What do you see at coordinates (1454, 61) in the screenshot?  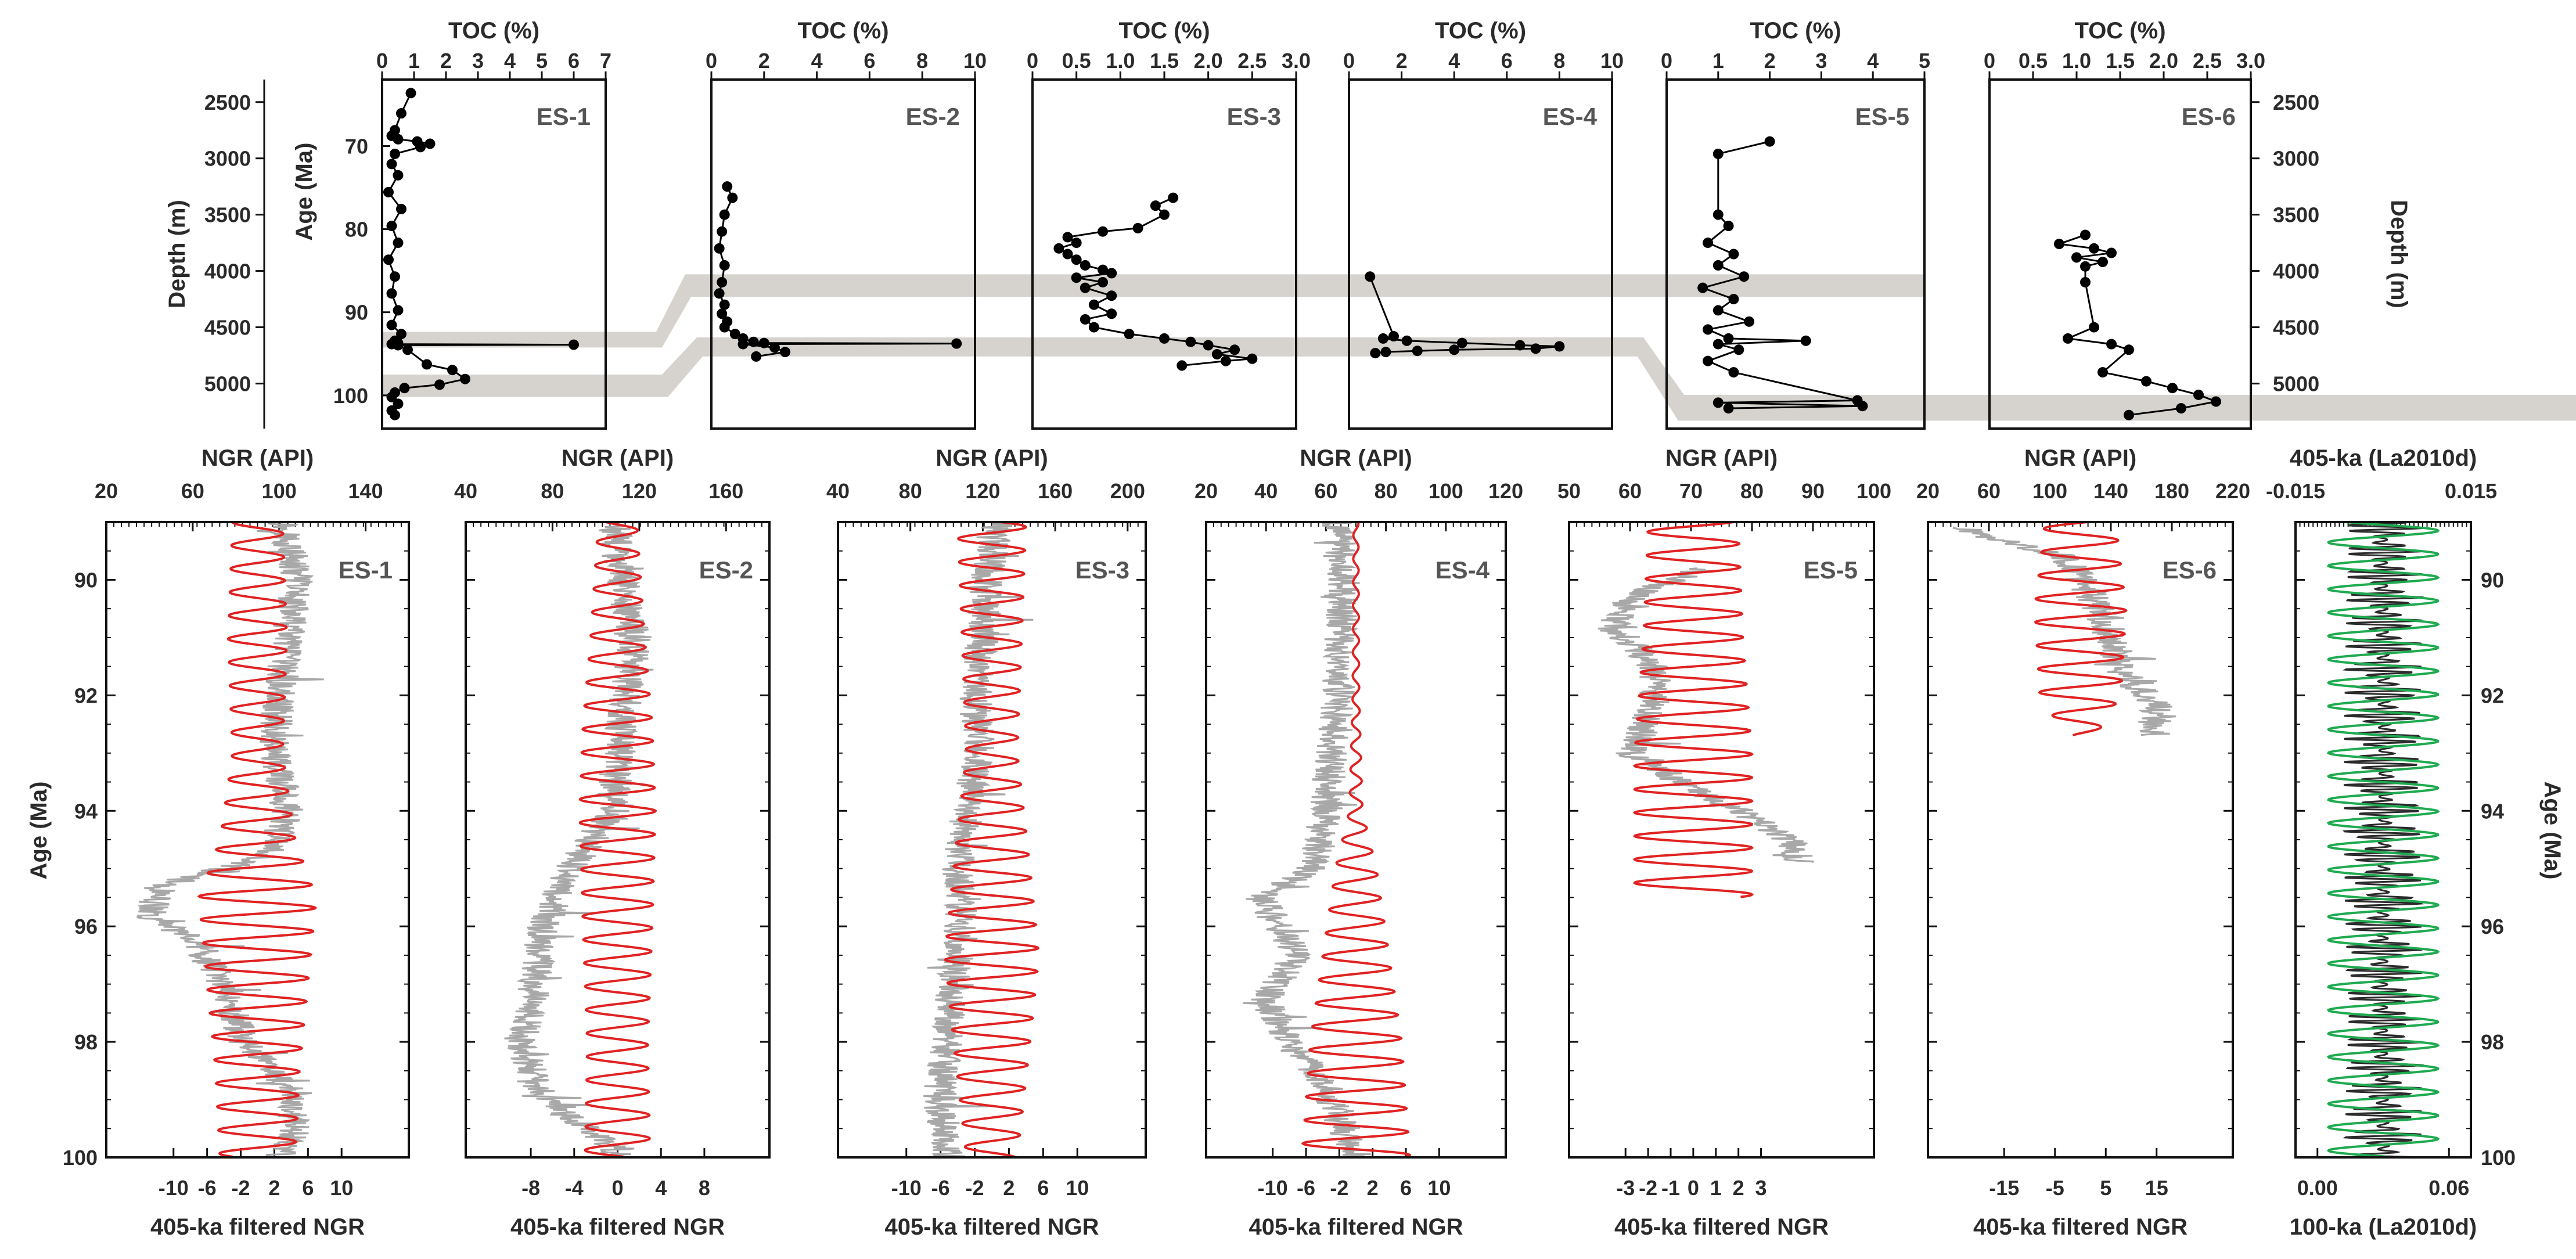 I see `toc-tick-label: 4` at bounding box center [1454, 61].